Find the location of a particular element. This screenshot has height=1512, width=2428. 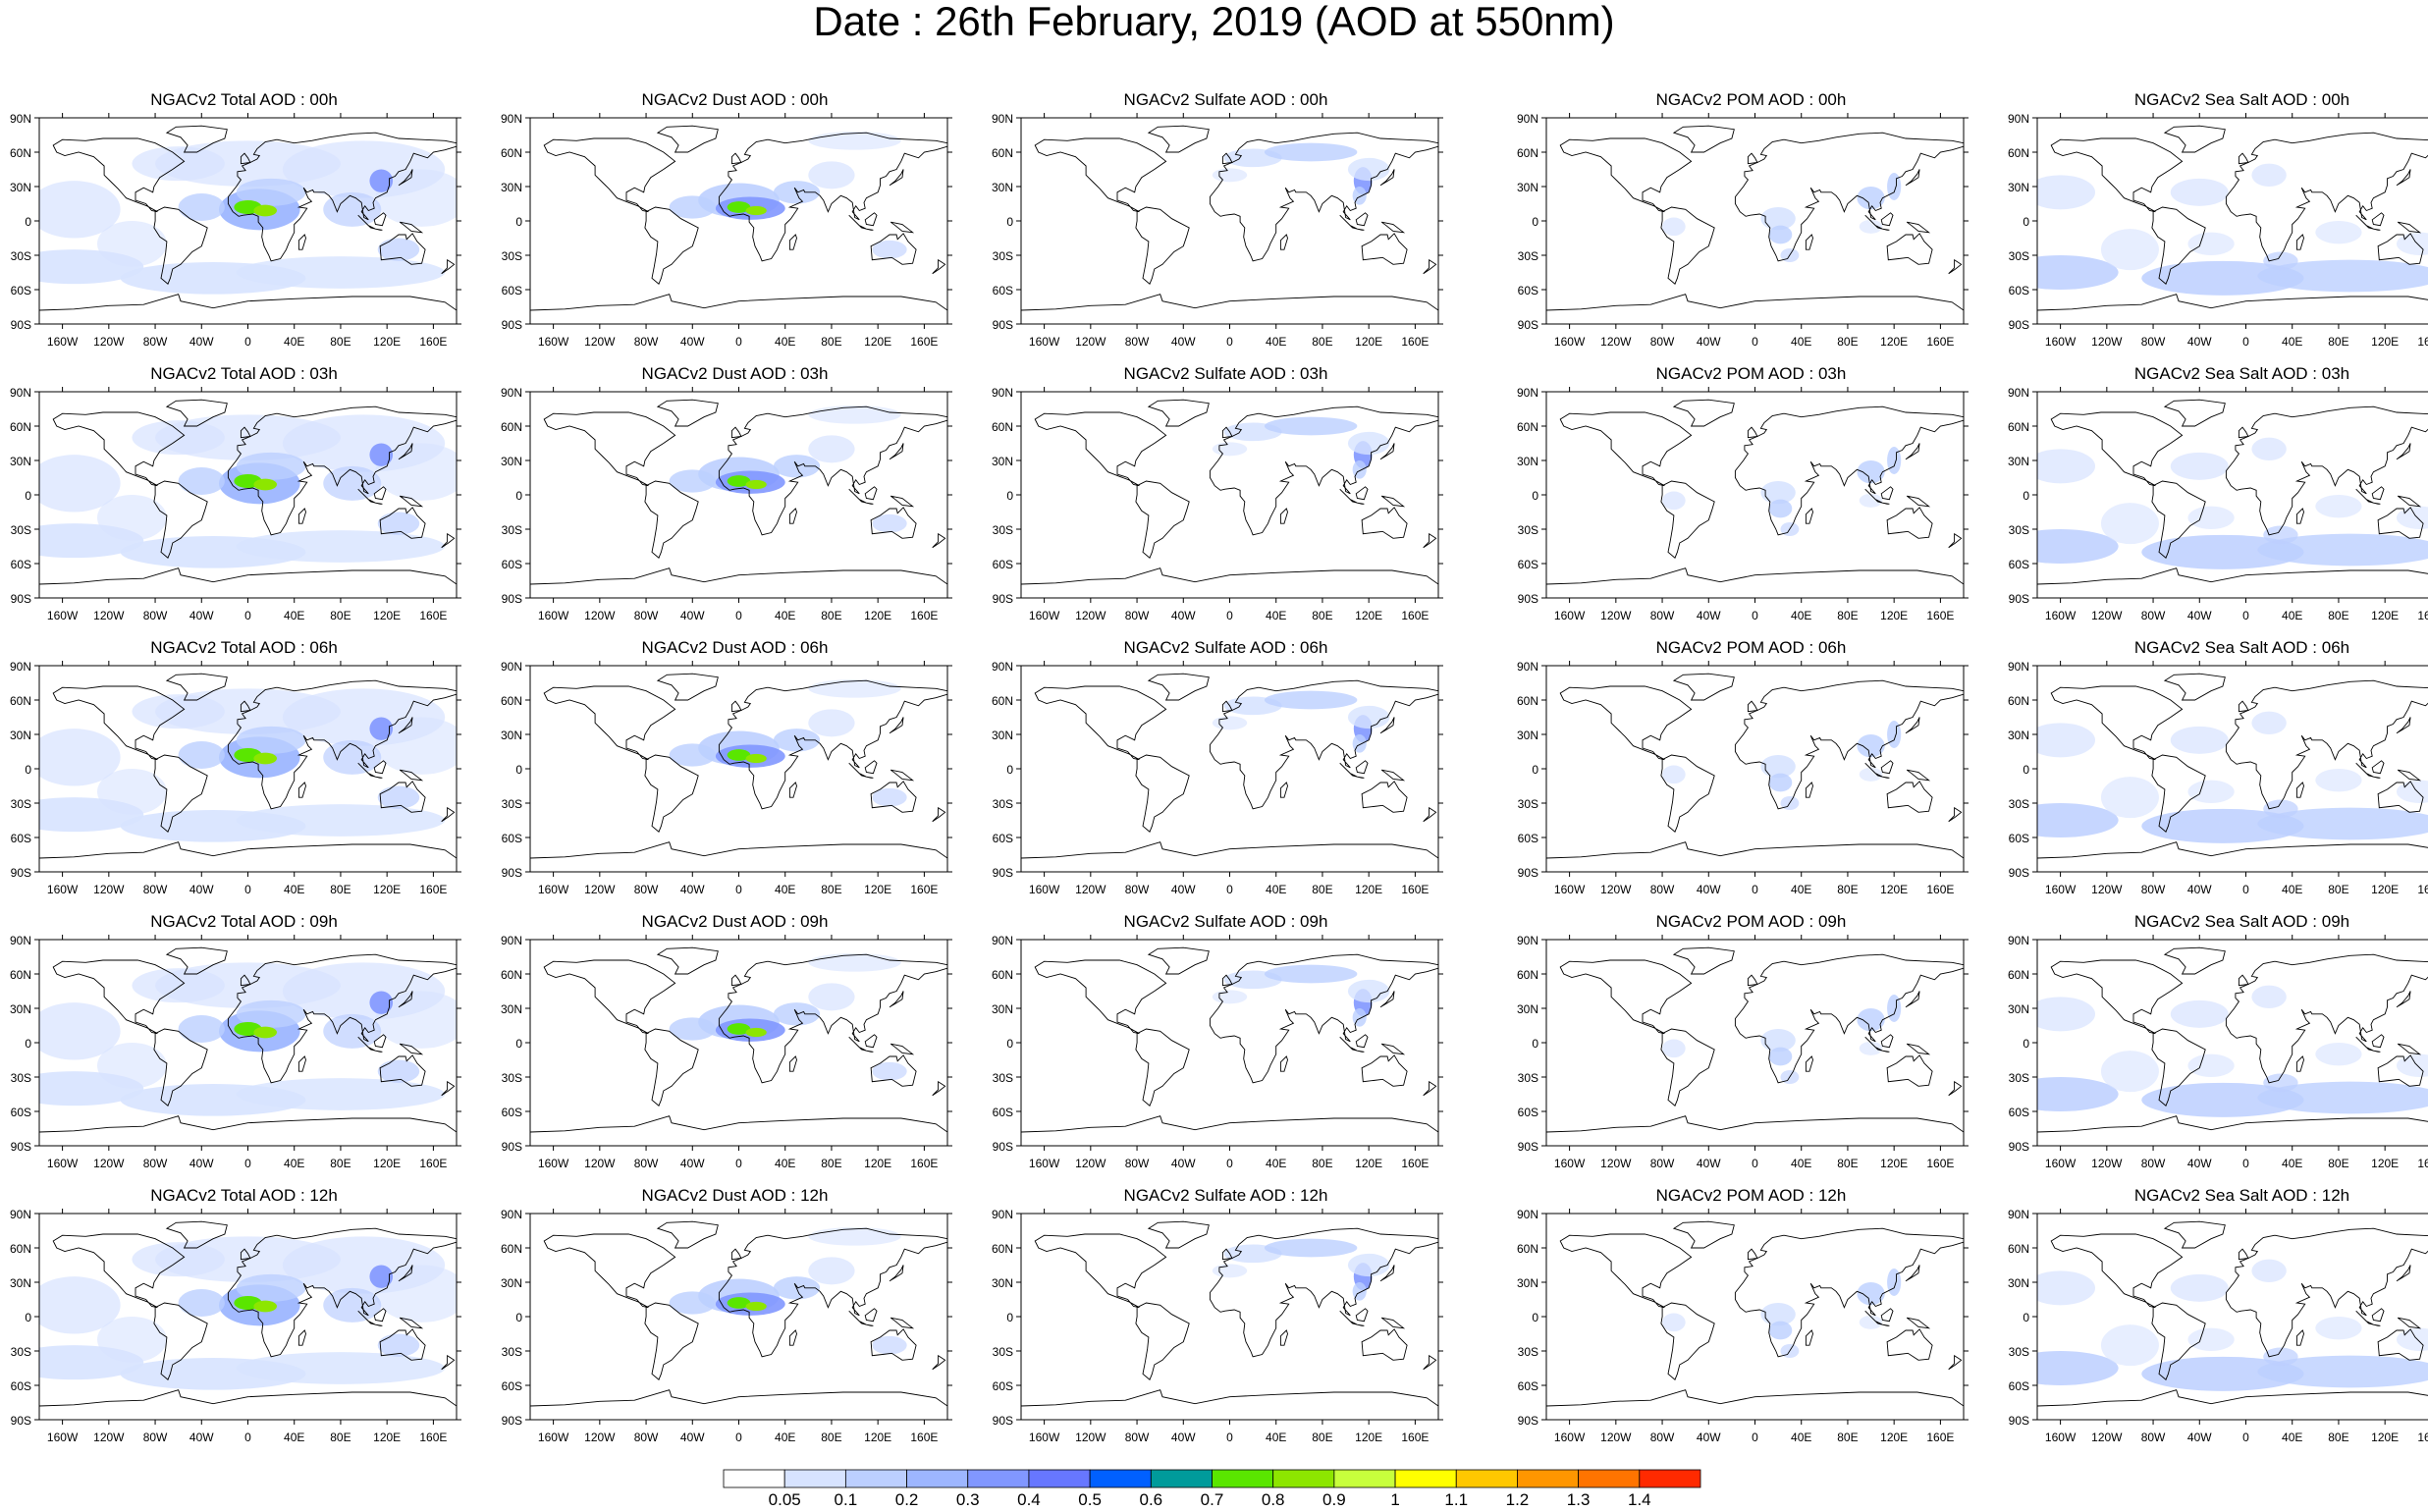

colorbar-label: 0.5 is located at coordinates (1090, 1500).